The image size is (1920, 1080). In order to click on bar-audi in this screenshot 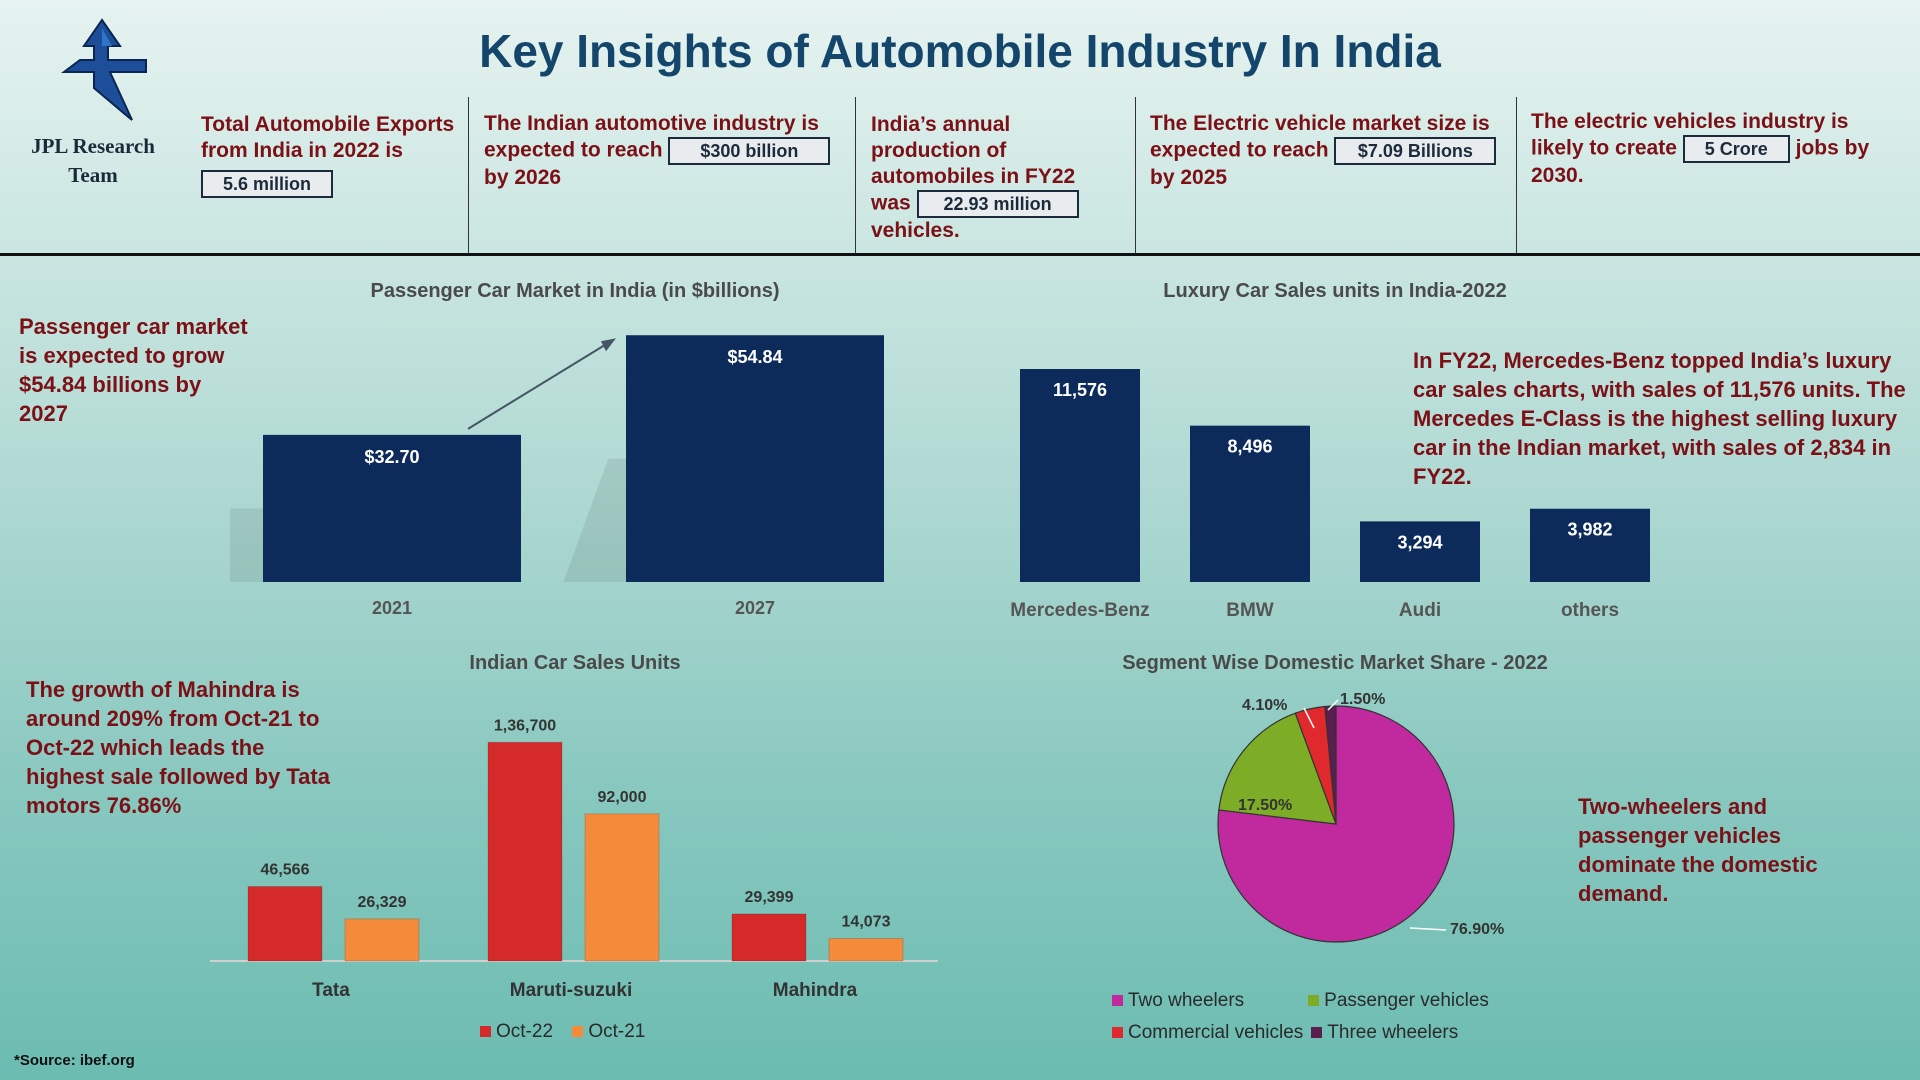, I will do `click(1420, 551)`.